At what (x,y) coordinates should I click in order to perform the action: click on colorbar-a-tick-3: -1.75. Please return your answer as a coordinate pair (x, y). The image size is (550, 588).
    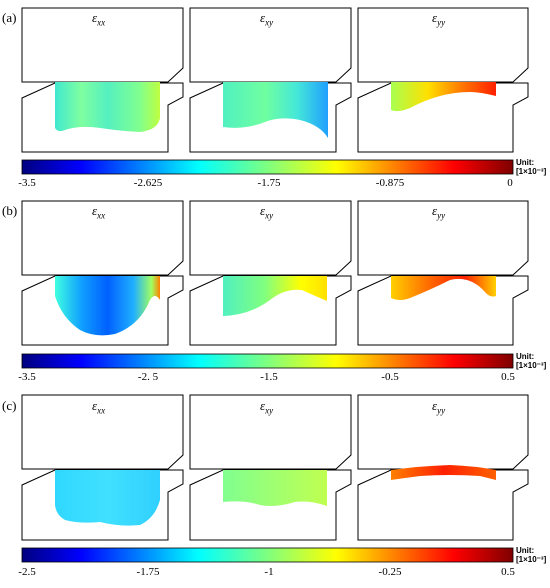
    Looking at the image, I should click on (269, 183).